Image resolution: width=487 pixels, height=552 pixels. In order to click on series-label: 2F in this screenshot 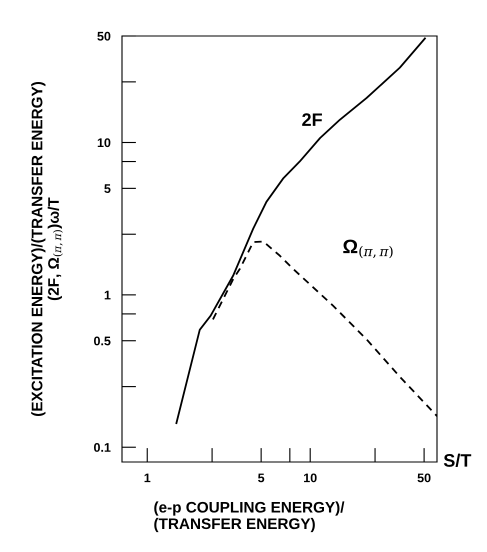, I will do `click(312, 119)`.